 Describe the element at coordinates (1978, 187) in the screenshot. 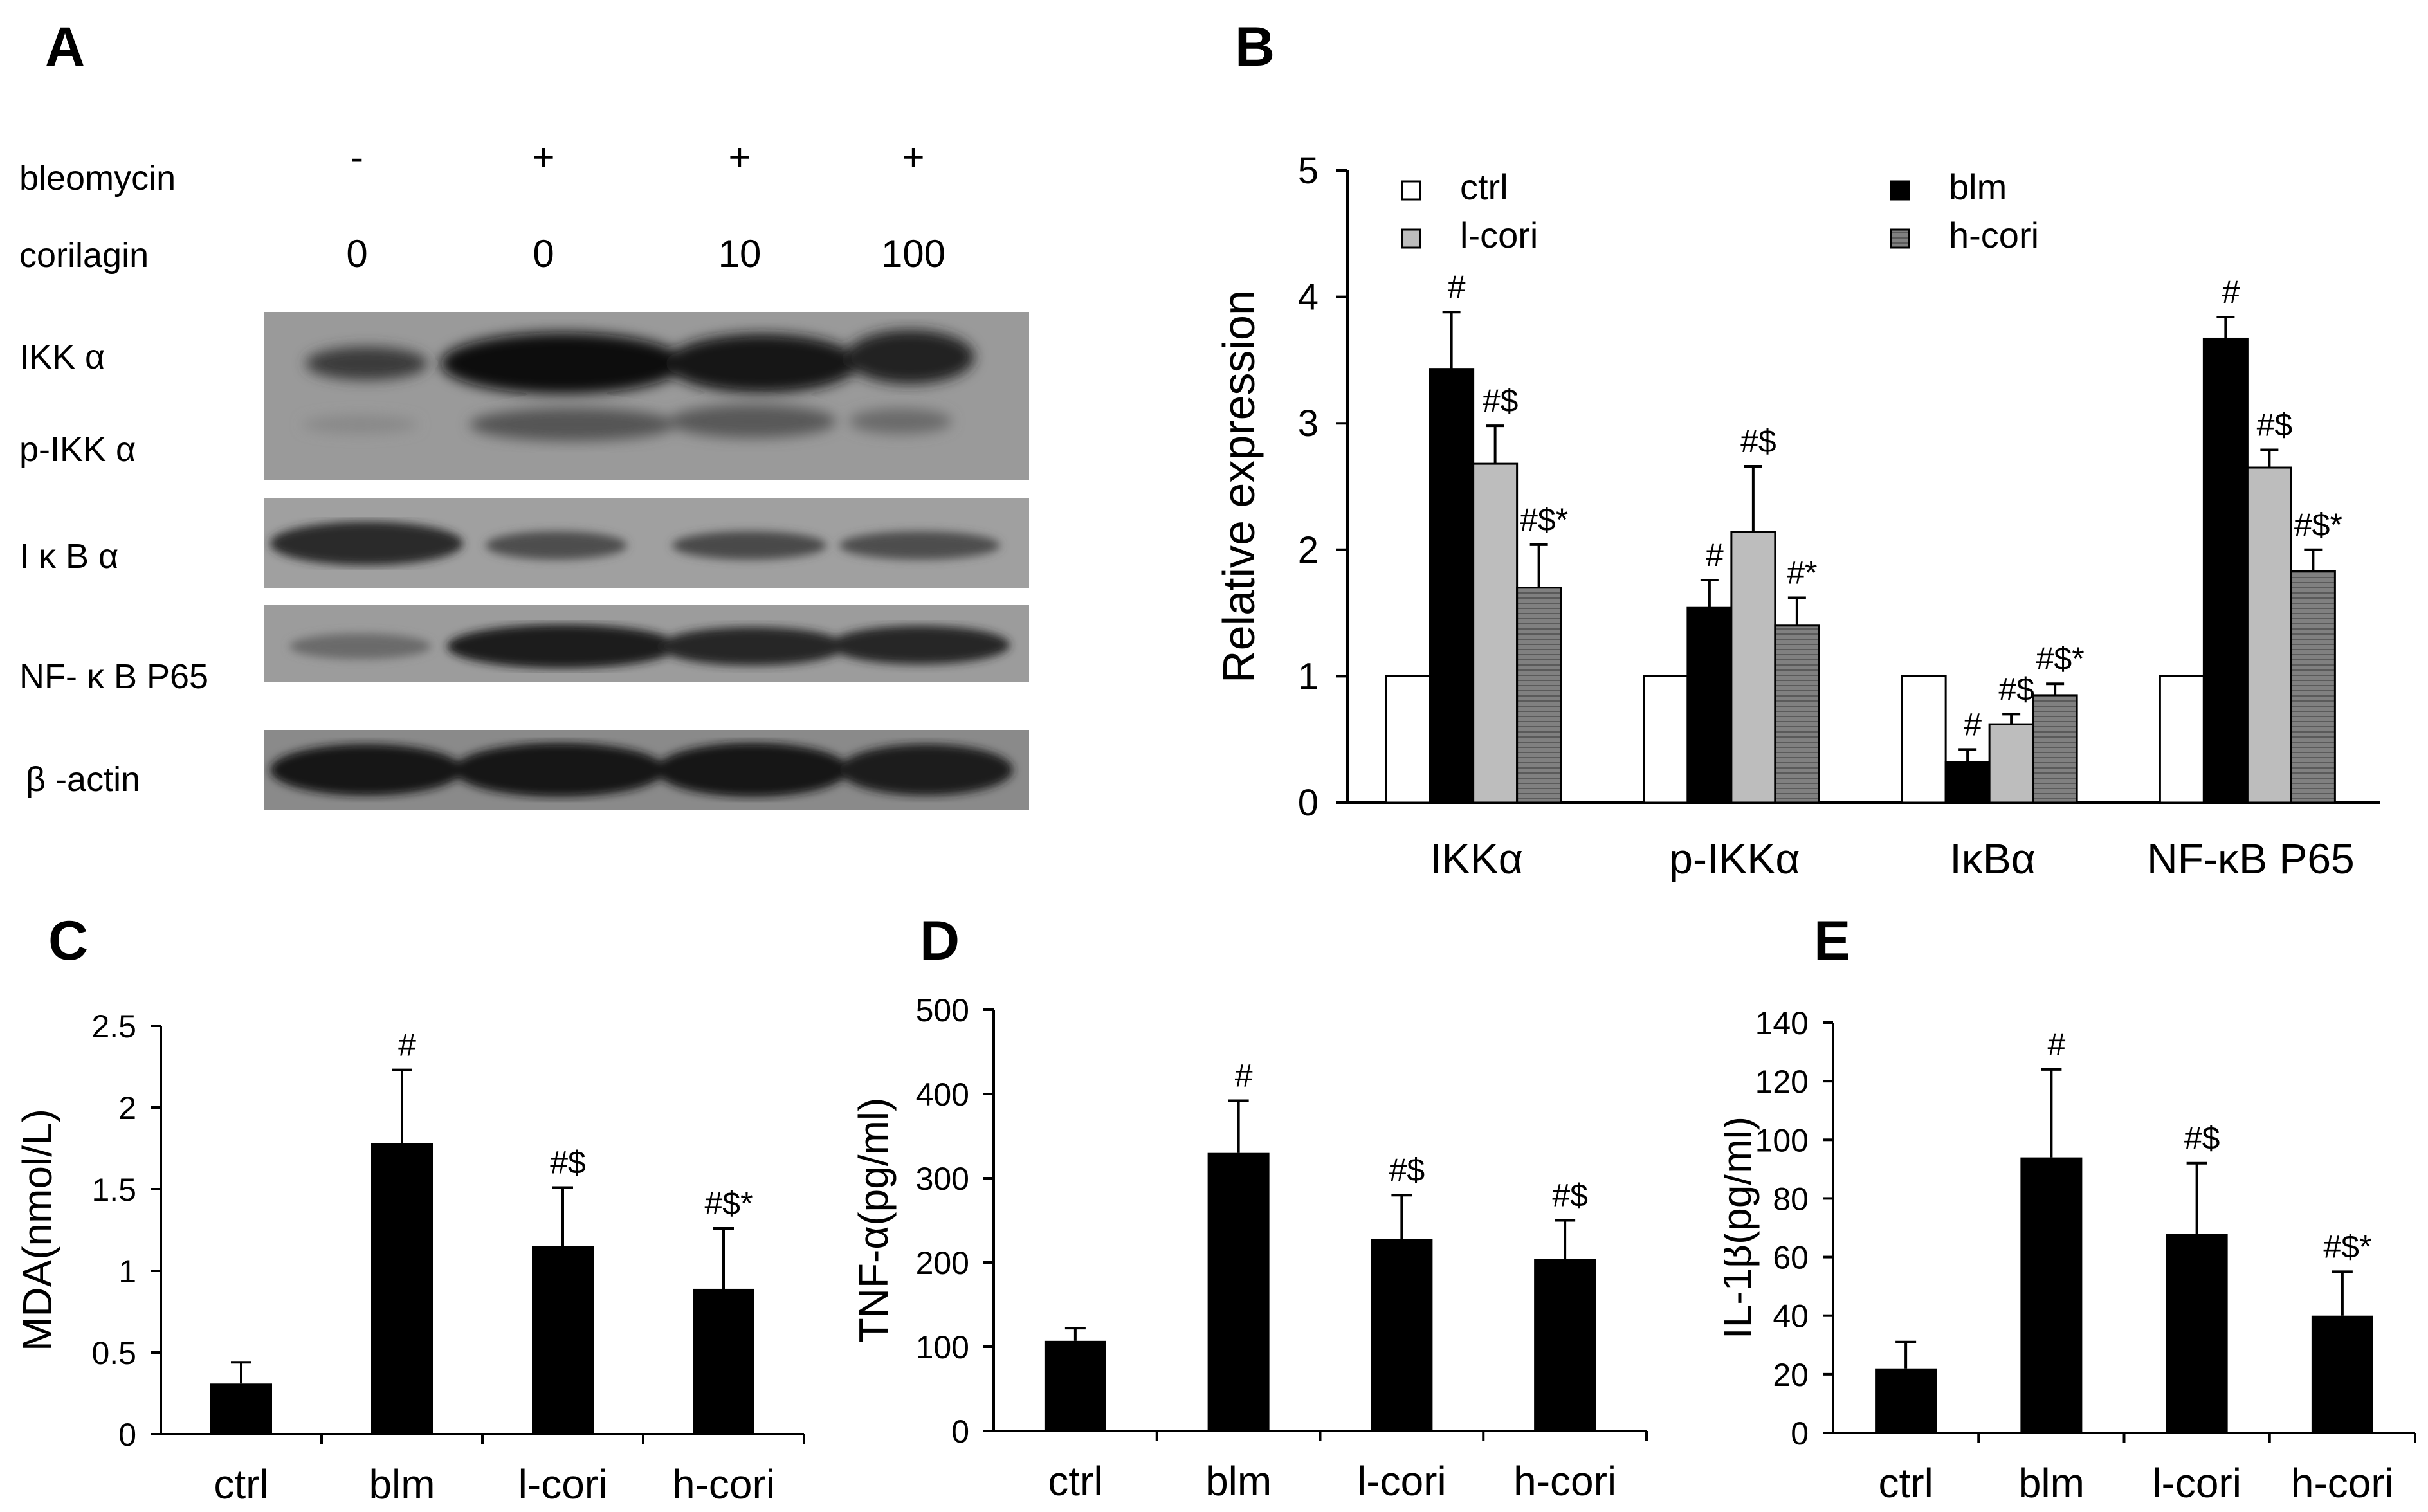

I see `legend-label-blm: blm` at that location.